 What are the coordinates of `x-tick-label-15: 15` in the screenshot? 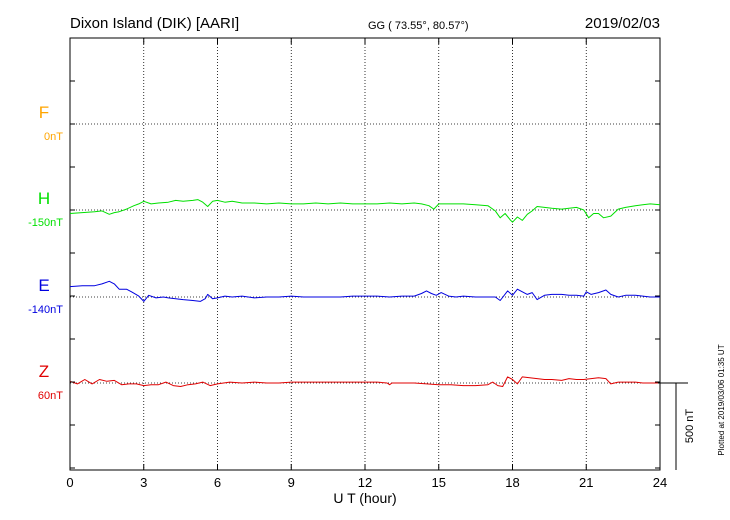 It's located at (439, 482).